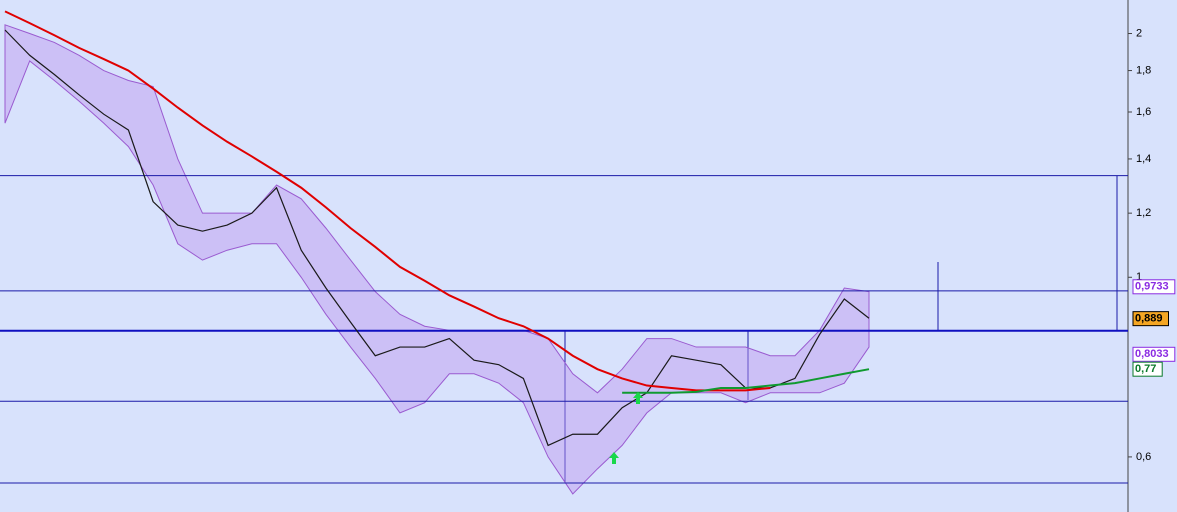 The height and width of the screenshot is (512, 1177). Describe the element at coordinates (1143, 112) in the screenshot. I see `y-tick-label: 1,6` at that location.